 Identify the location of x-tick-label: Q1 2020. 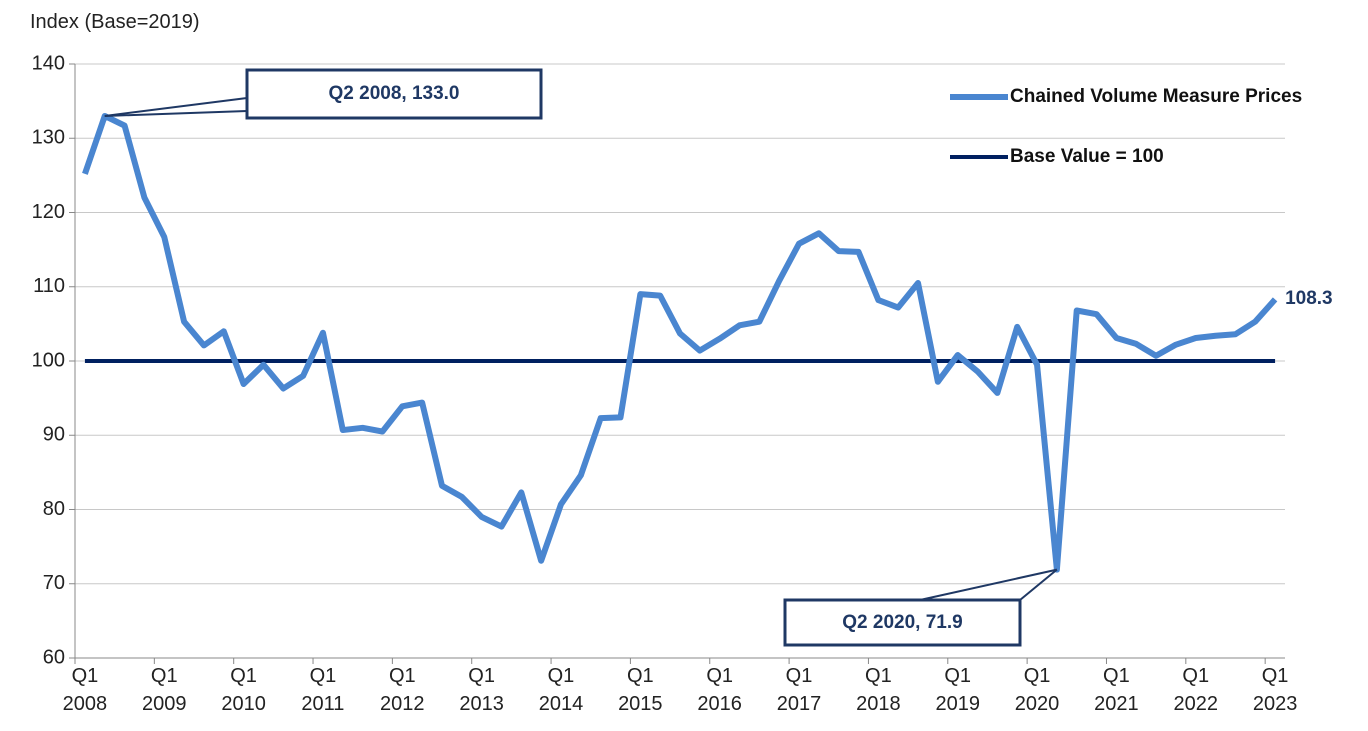
(1037, 690).